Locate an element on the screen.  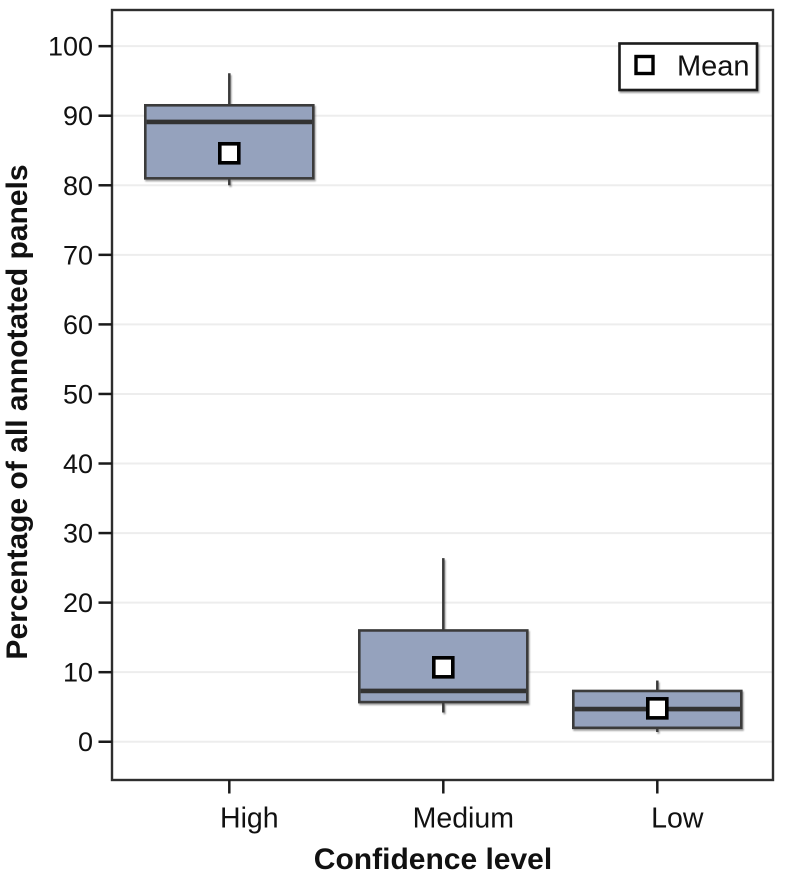
mean-marker-icon is located at coordinates (644, 65).